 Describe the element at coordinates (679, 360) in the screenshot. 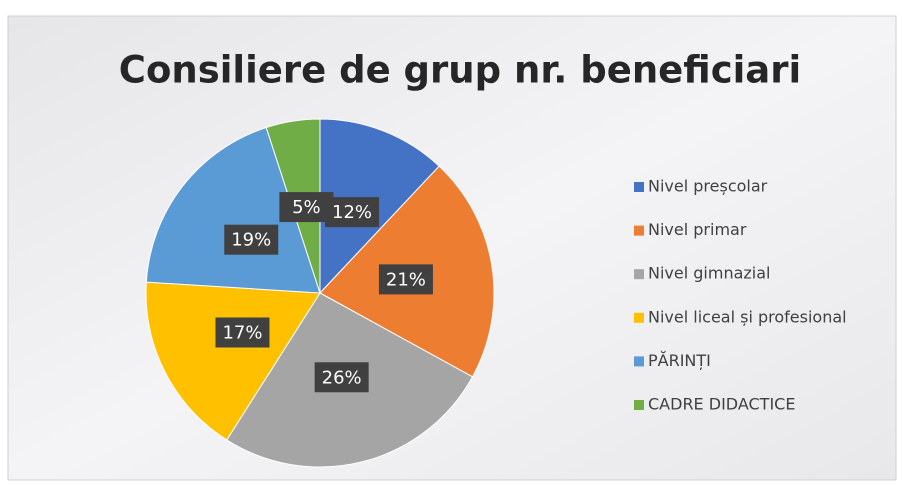

I see `legend-label: PĂRINȚI` at that location.